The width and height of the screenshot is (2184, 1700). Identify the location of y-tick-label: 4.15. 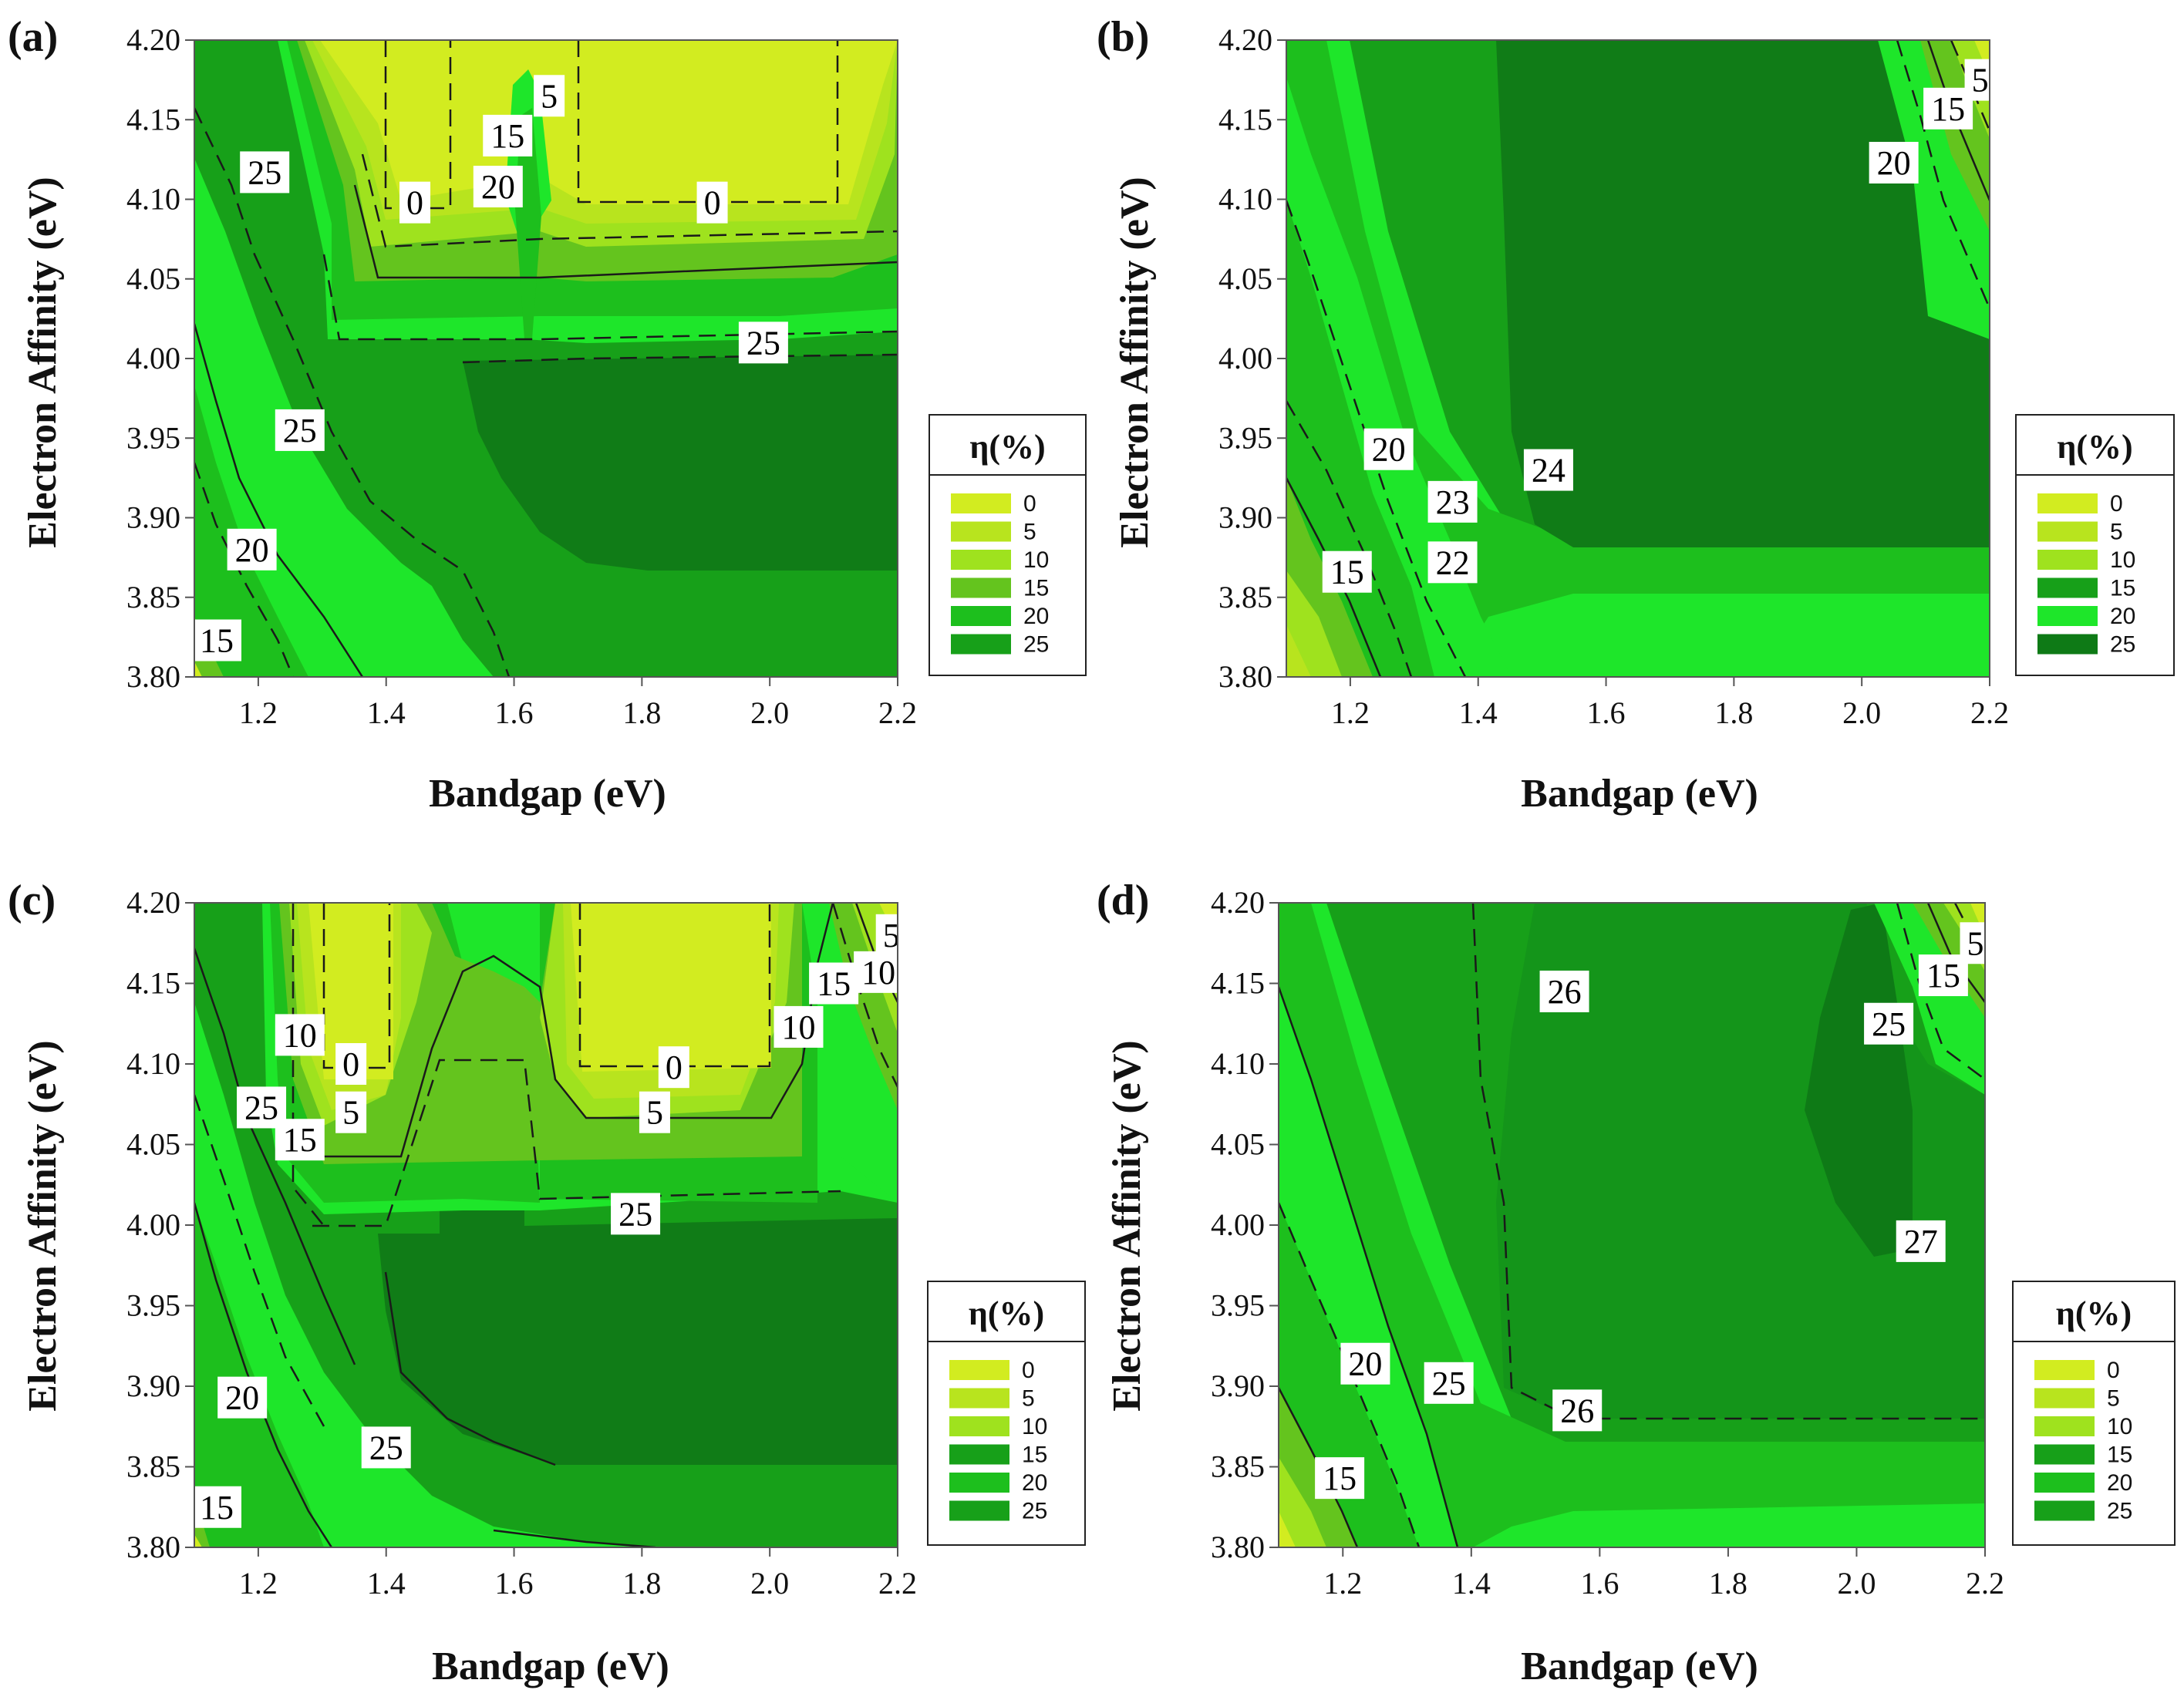
(1238, 983).